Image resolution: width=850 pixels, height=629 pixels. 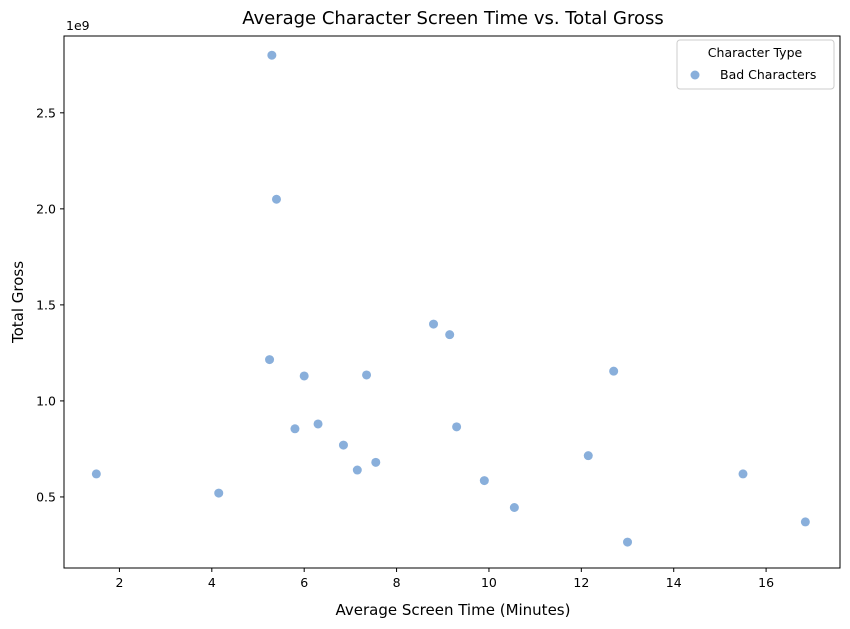 I want to click on legend-marker, so click(x=695, y=75).